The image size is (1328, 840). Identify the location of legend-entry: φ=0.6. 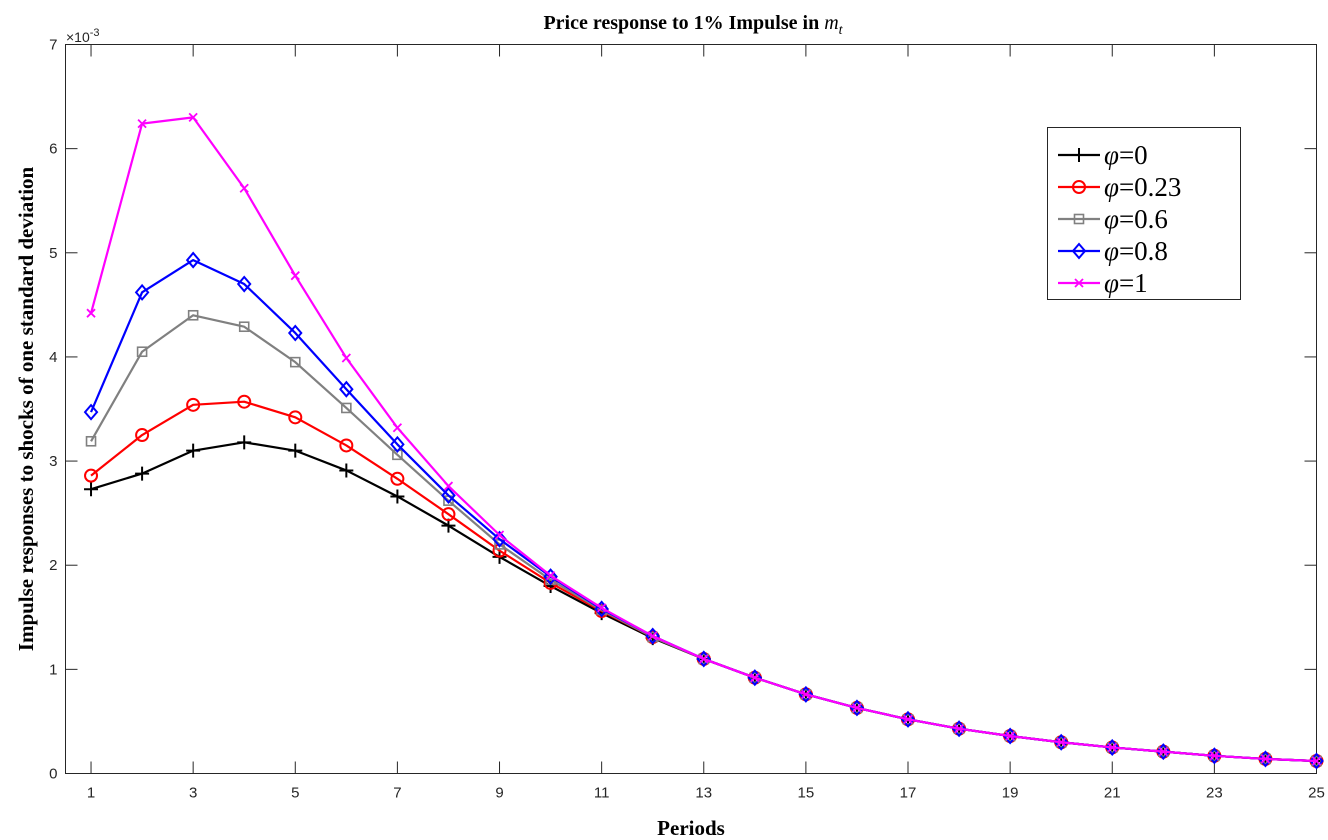
(1113, 219).